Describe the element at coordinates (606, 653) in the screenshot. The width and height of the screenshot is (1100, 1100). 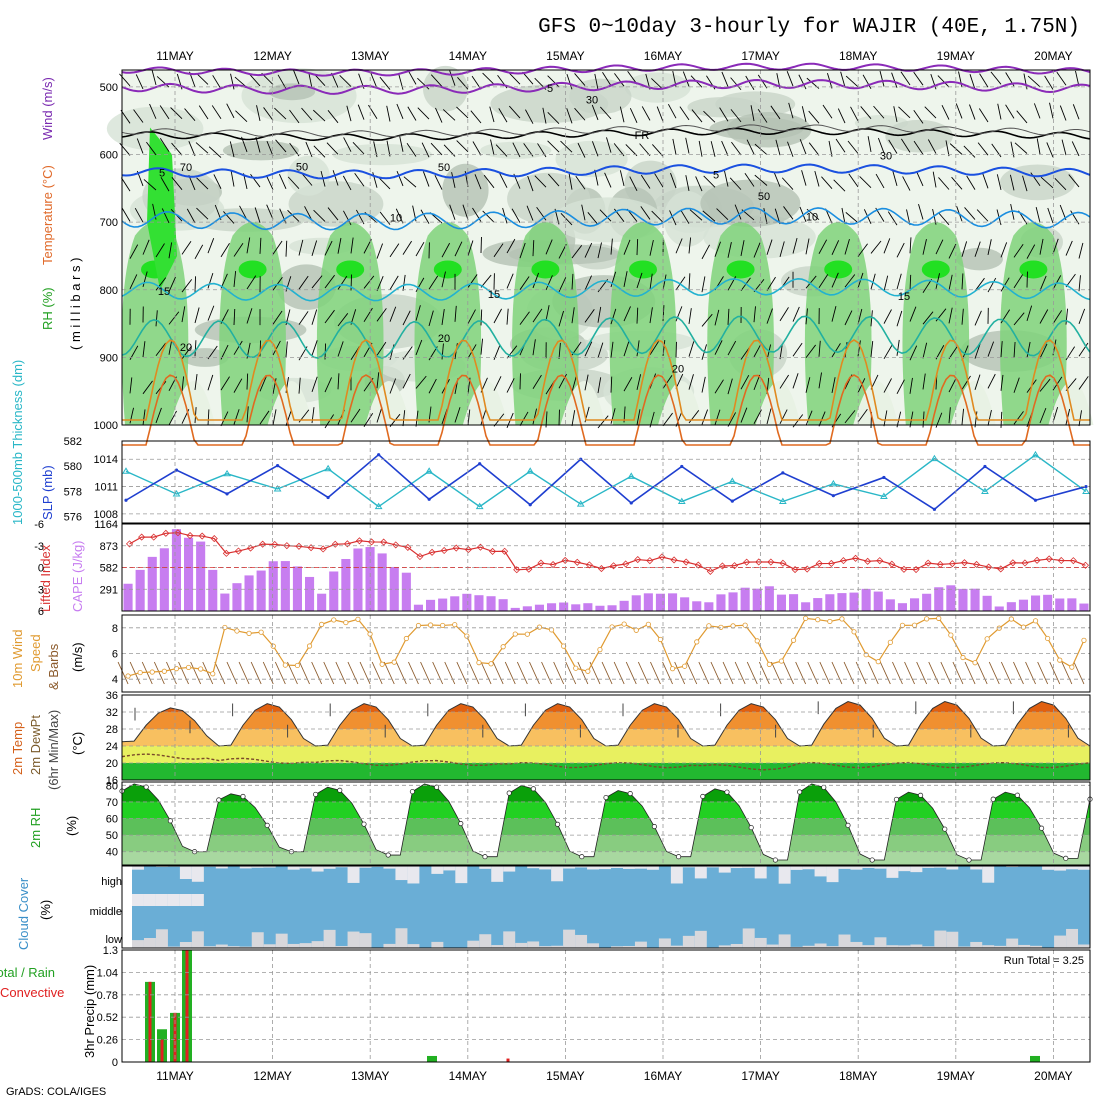
I see `frame-wind` at that location.